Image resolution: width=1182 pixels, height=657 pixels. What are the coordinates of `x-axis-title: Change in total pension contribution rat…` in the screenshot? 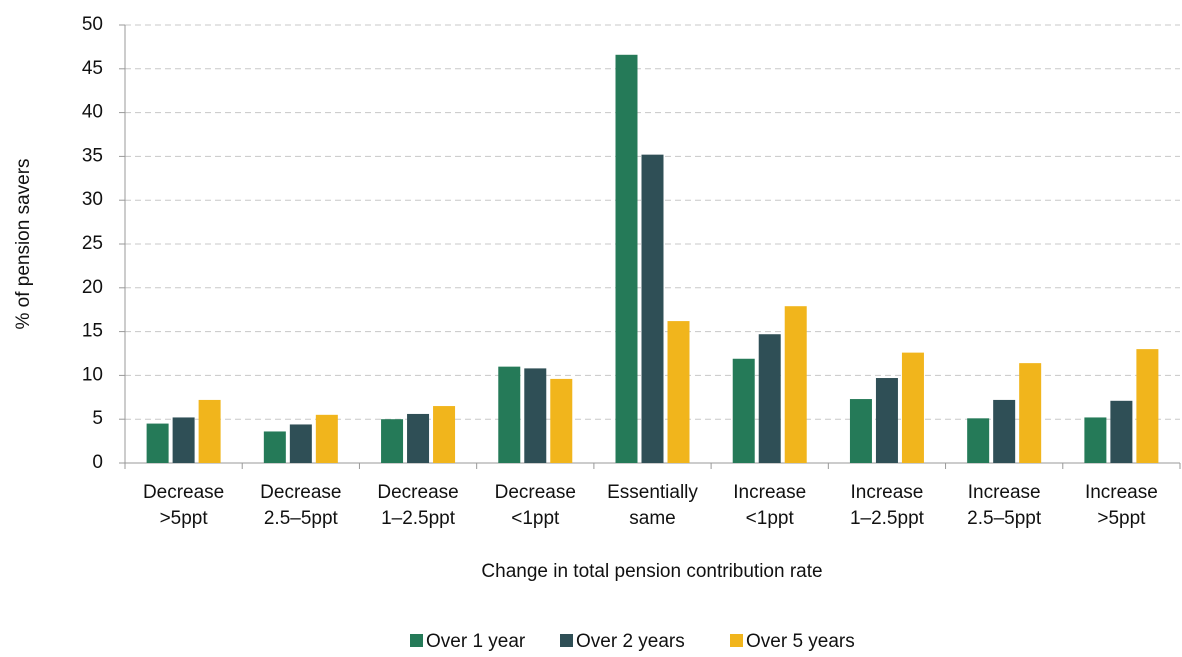 It's located at (651, 571).